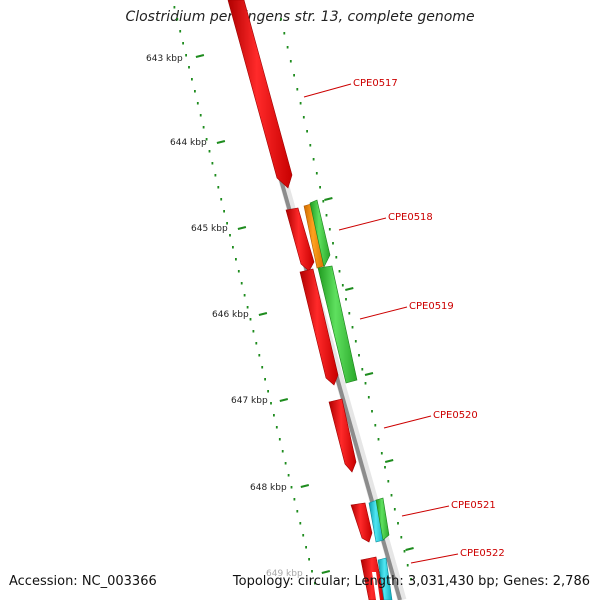 This screenshot has height=600, width=600. Describe the element at coordinates (375, 83) in the screenshot. I see `gene-label-cpe0517: CPE0517` at that location.